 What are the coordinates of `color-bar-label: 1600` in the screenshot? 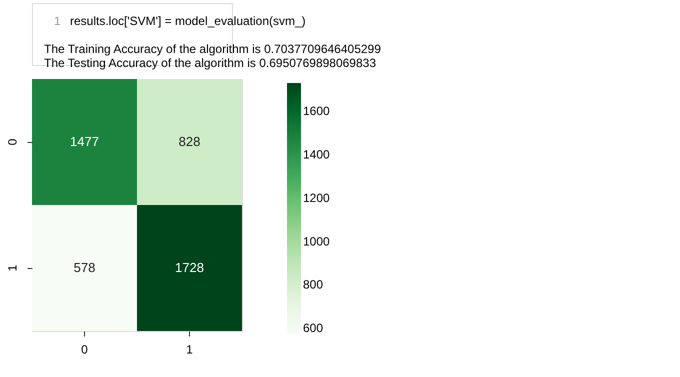 It's located at (316, 111).